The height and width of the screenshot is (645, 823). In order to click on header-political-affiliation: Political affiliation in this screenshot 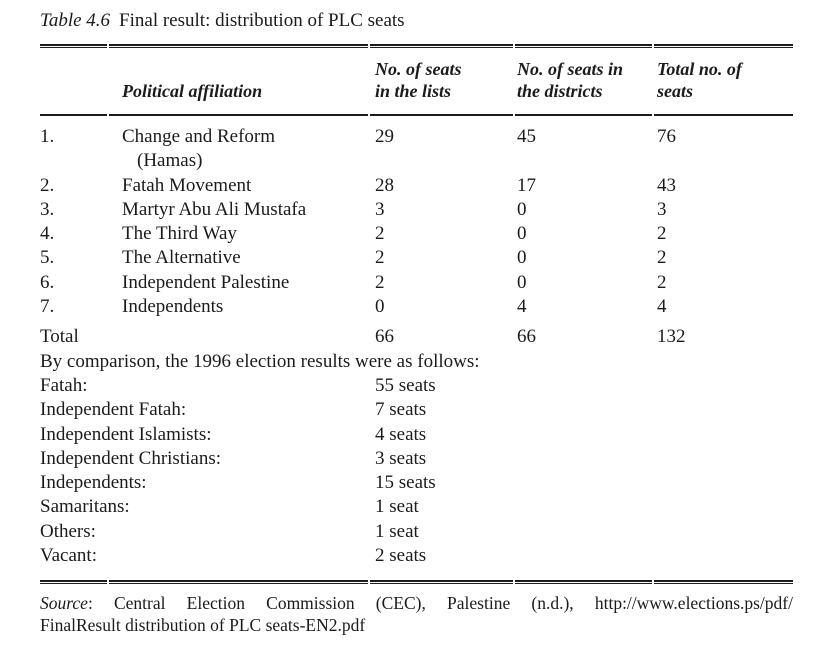, I will do `click(192, 91)`.